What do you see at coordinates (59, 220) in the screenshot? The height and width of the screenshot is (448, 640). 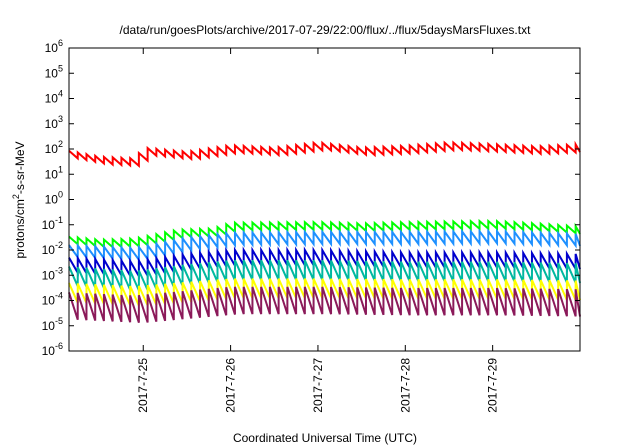 I see `y-tick-label-exp: -1` at bounding box center [59, 220].